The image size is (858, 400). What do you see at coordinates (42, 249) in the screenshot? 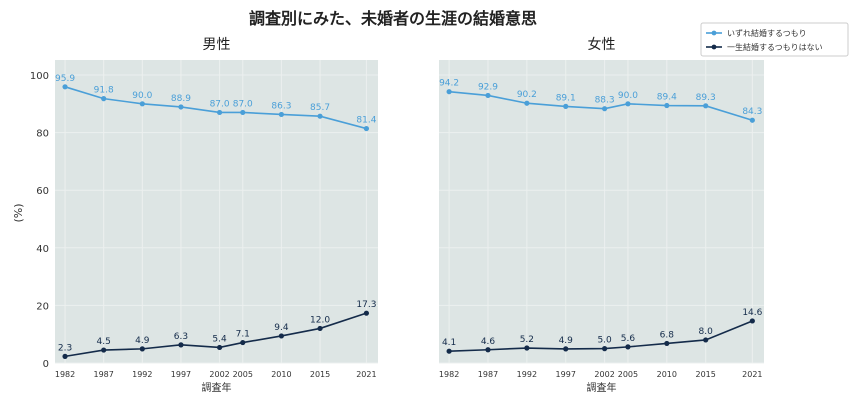
I see `y-tick-label: 40` at bounding box center [42, 249].